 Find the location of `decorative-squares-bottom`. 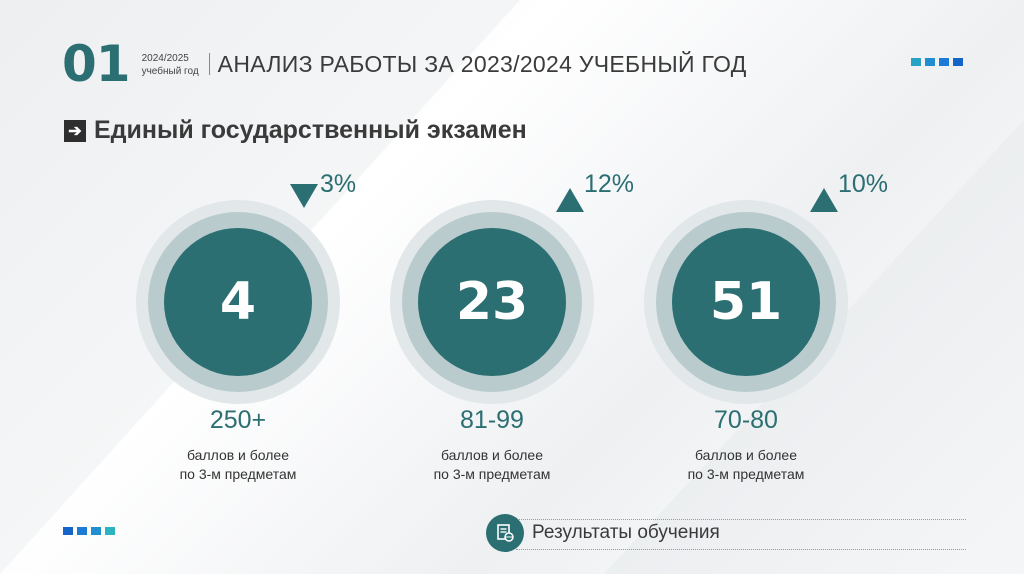

decorative-squares-bottom is located at coordinates (89, 531).